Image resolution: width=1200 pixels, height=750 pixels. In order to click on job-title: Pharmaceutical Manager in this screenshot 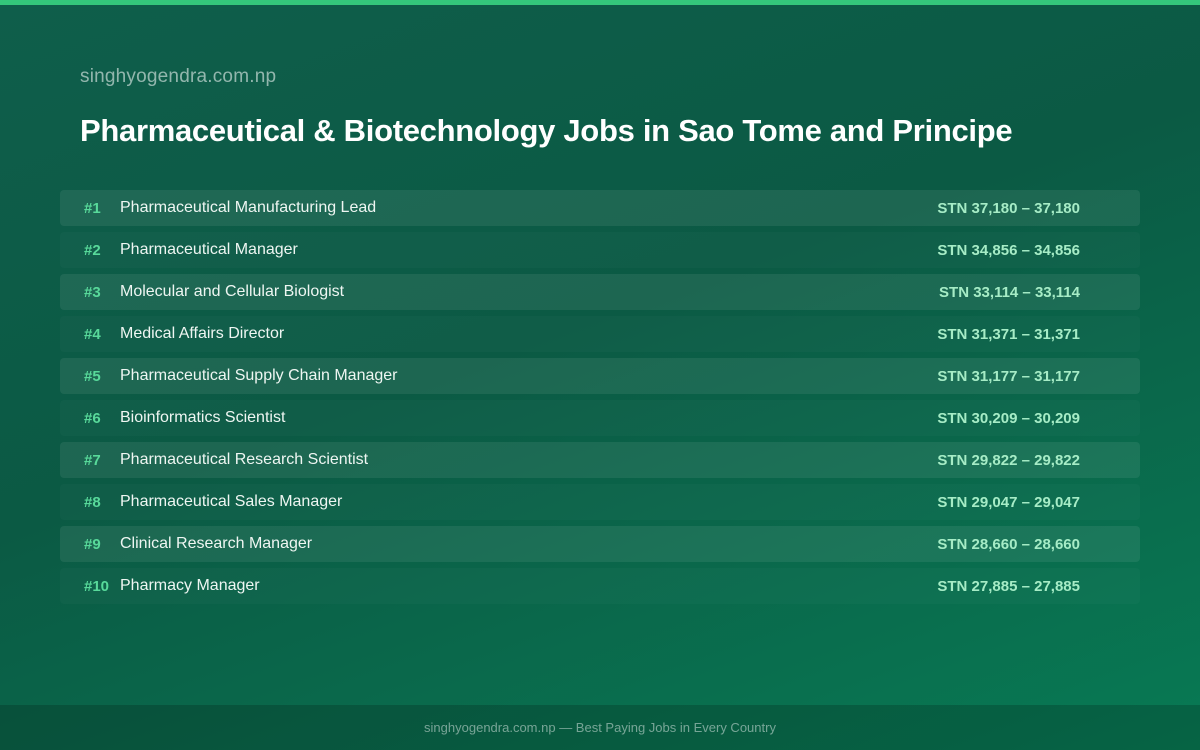, I will do `click(209, 249)`.